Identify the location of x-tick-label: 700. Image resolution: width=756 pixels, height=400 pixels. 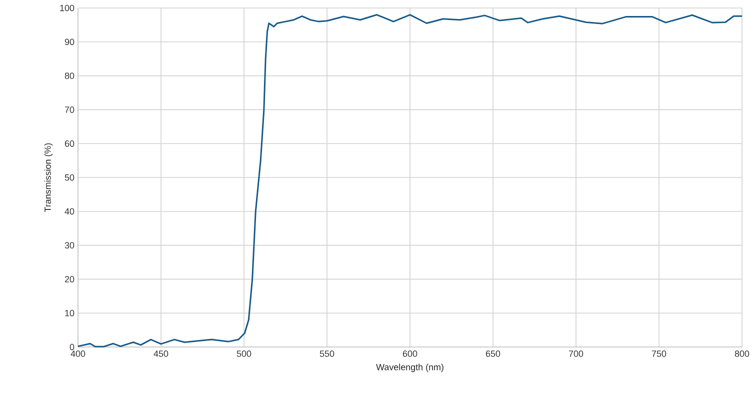
(576, 353).